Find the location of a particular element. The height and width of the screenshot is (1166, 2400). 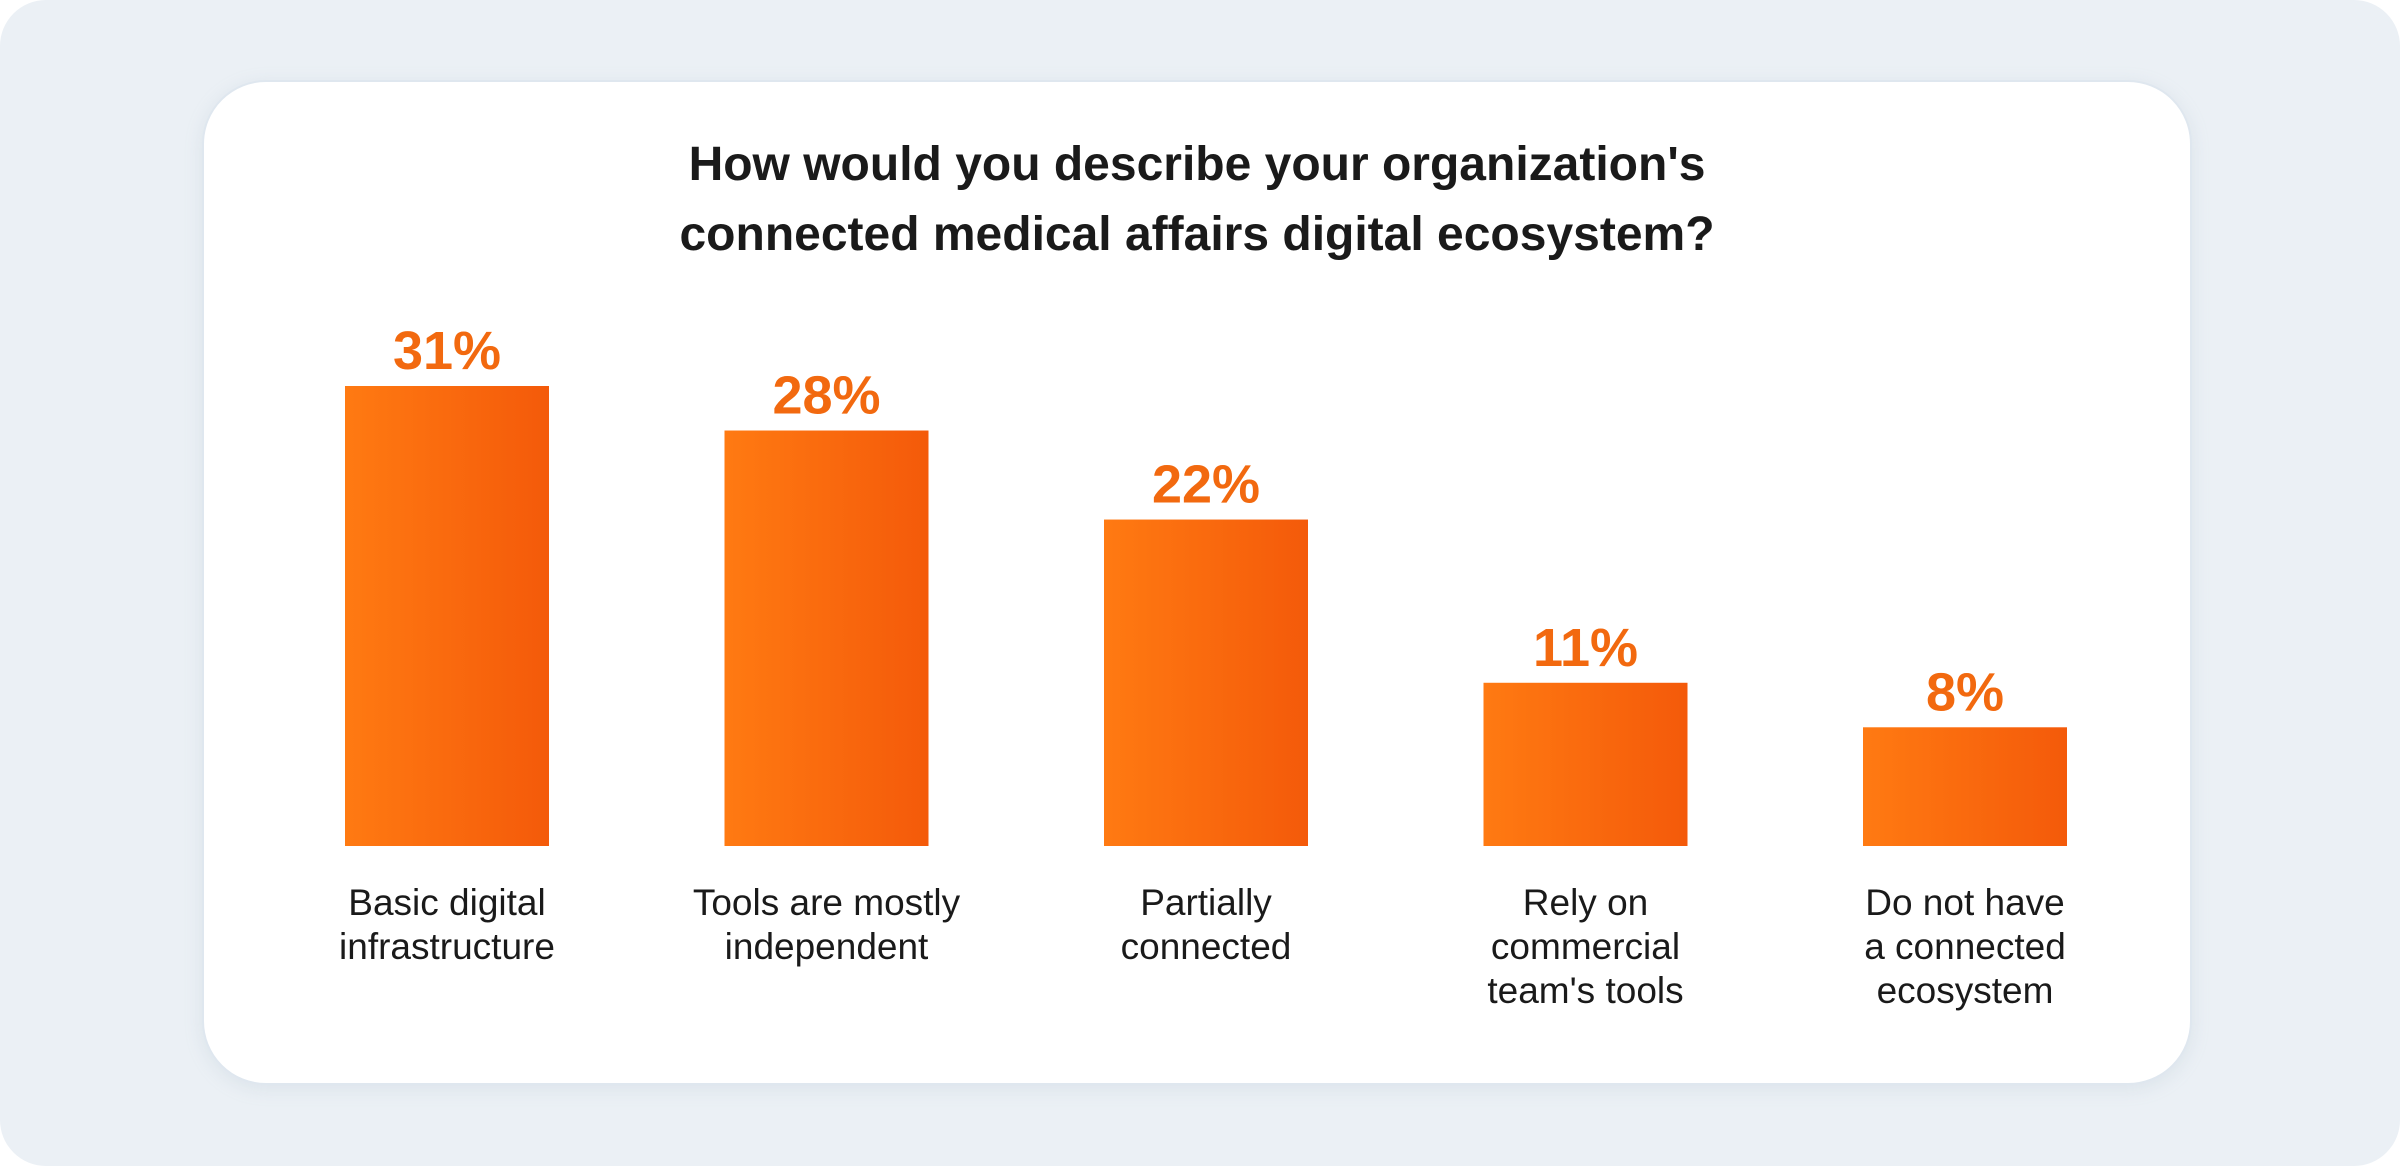

category-label-4: Rely on commercial team's tools is located at coordinates (1585, 946).